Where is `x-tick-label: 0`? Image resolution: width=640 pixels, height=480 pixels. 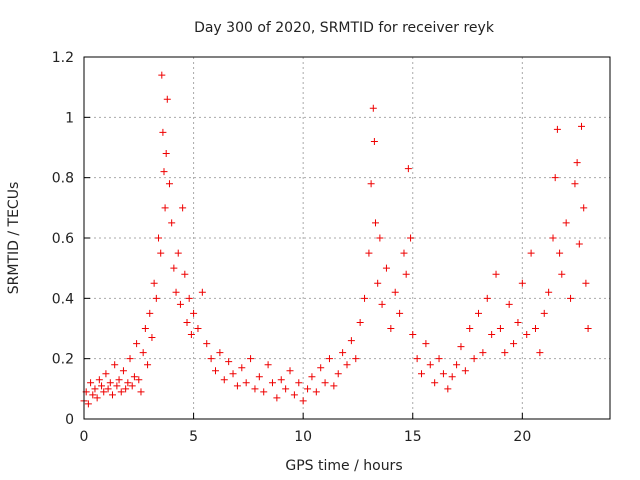 x-tick-label: 0 is located at coordinates (84, 437).